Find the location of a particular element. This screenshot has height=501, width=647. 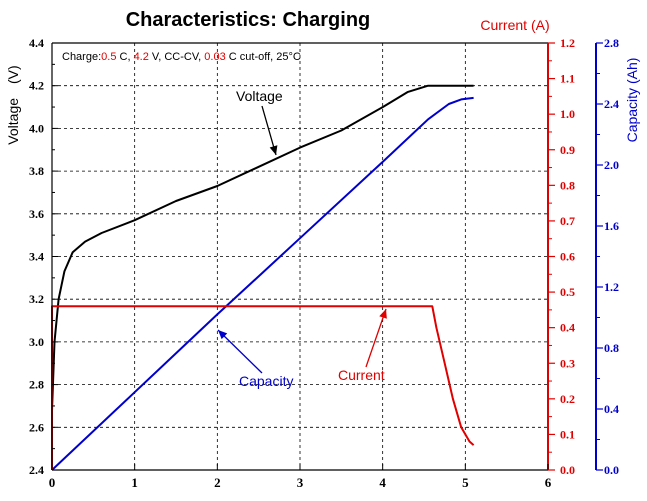

voltage-tick-label: 2.4 is located at coordinates (36, 470).